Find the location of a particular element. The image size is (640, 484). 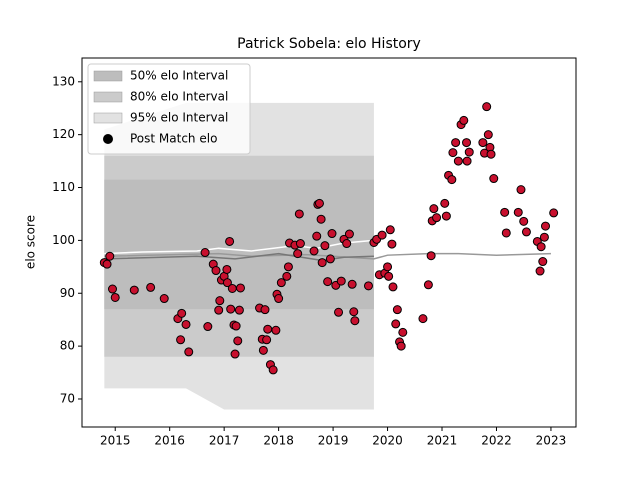

y-tick-label: 110 is located at coordinates (63, 187).